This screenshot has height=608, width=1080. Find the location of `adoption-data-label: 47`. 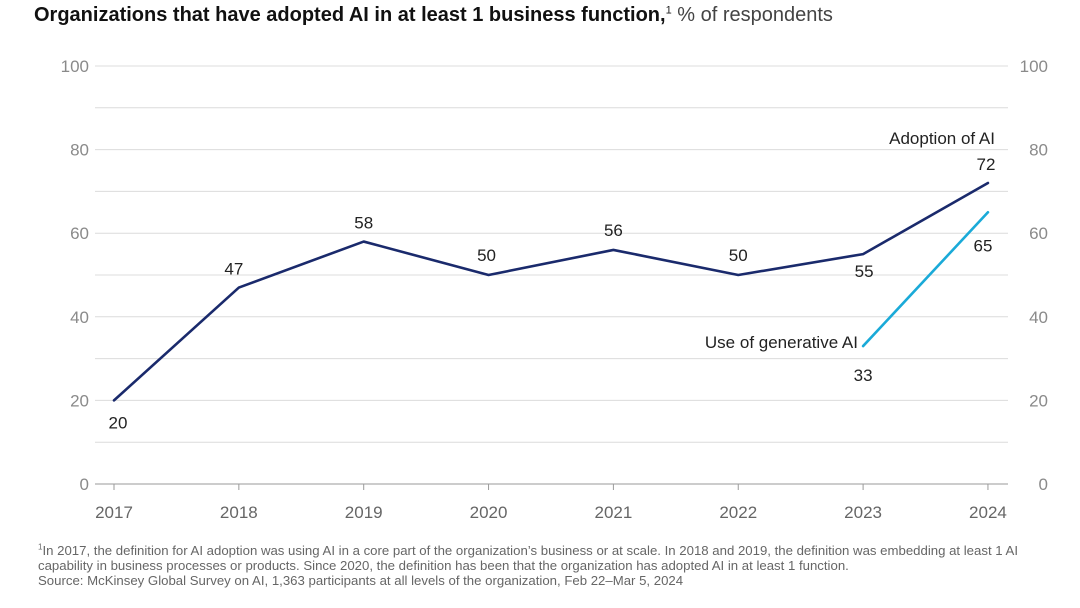

adoption-data-label: 47 is located at coordinates (233, 269).